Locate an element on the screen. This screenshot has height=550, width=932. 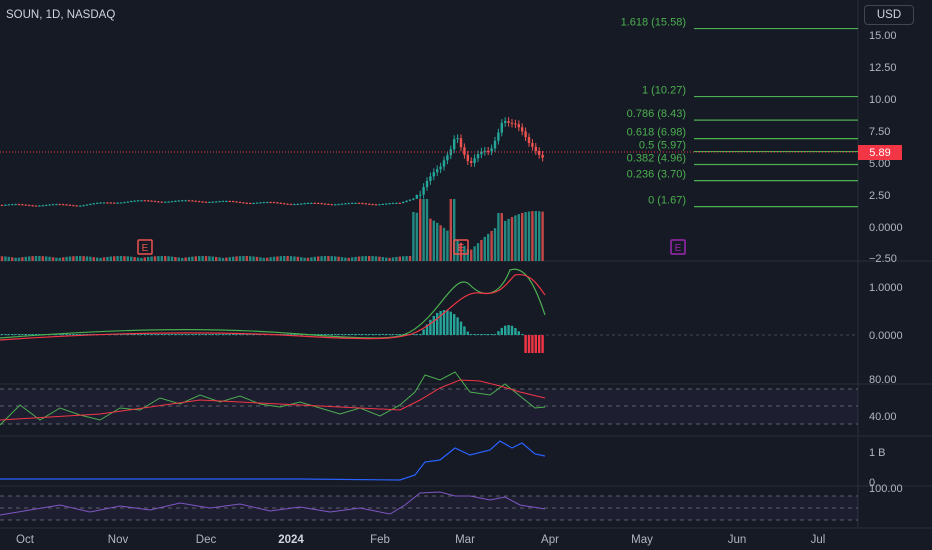
currency-button: USD is located at coordinates (889, 15).